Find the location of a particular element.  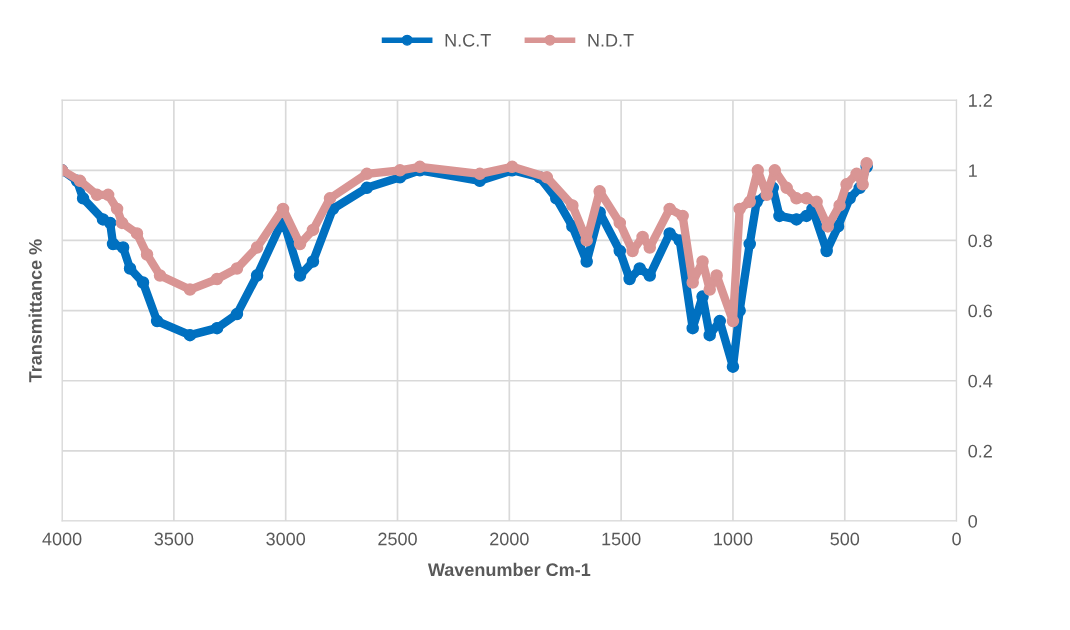

y-tick-label: 0.8 is located at coordinates (980, 241).